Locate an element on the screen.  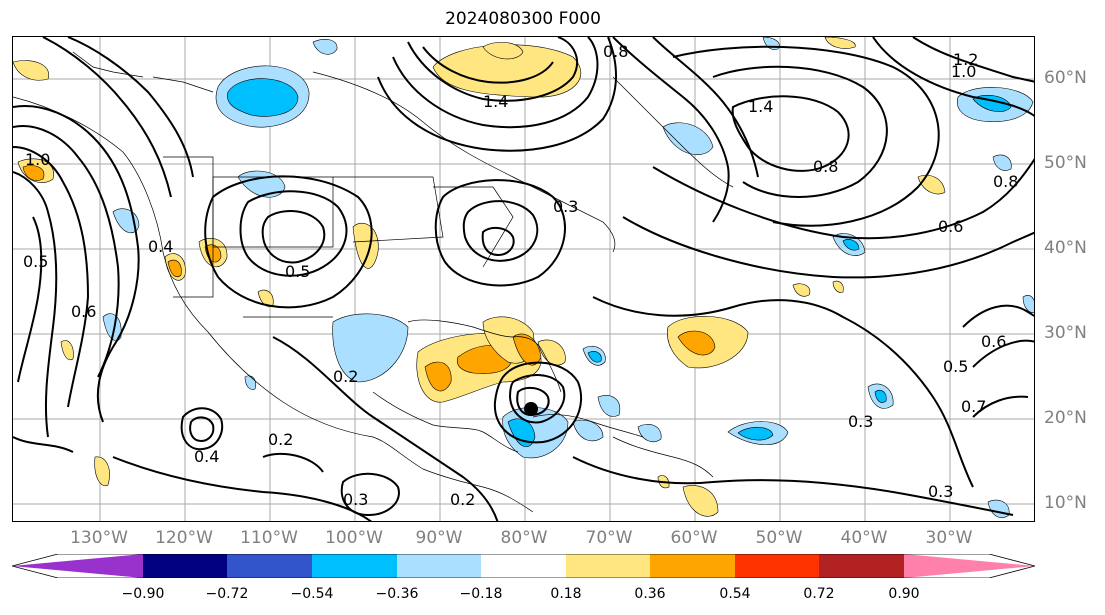
lon-label: 100°W is located at coordinates (354, 538).